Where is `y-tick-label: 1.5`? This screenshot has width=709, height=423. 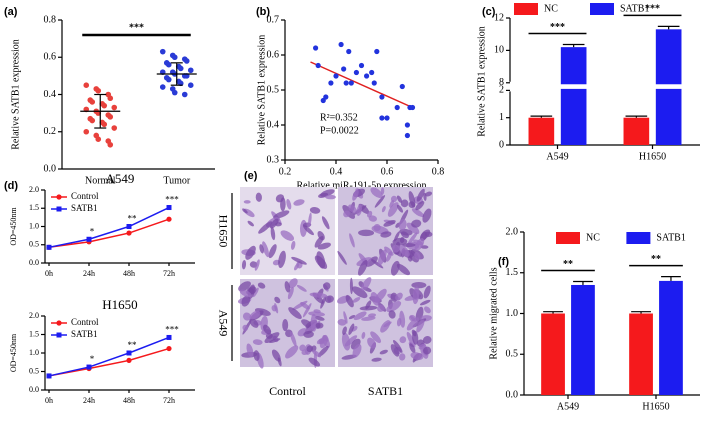
y-tick-label: 1.5 is located at coordinates (34, 207).